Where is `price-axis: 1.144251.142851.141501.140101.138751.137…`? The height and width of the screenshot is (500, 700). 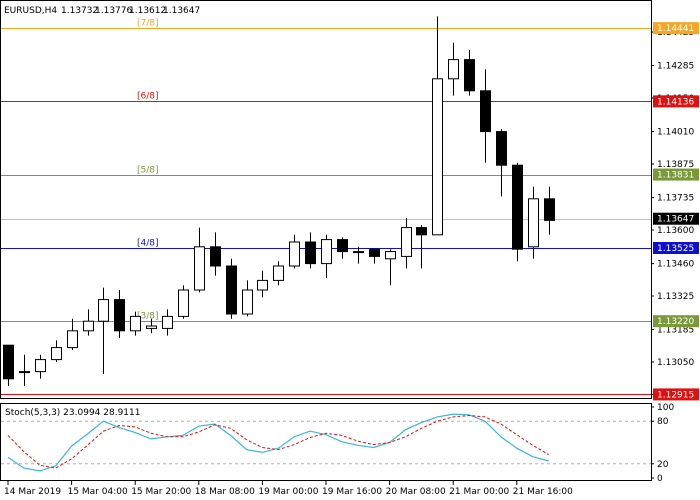 price-axis: 1.144251.142851.141501.140101.138751.137… is located at coordinates (675, 211).